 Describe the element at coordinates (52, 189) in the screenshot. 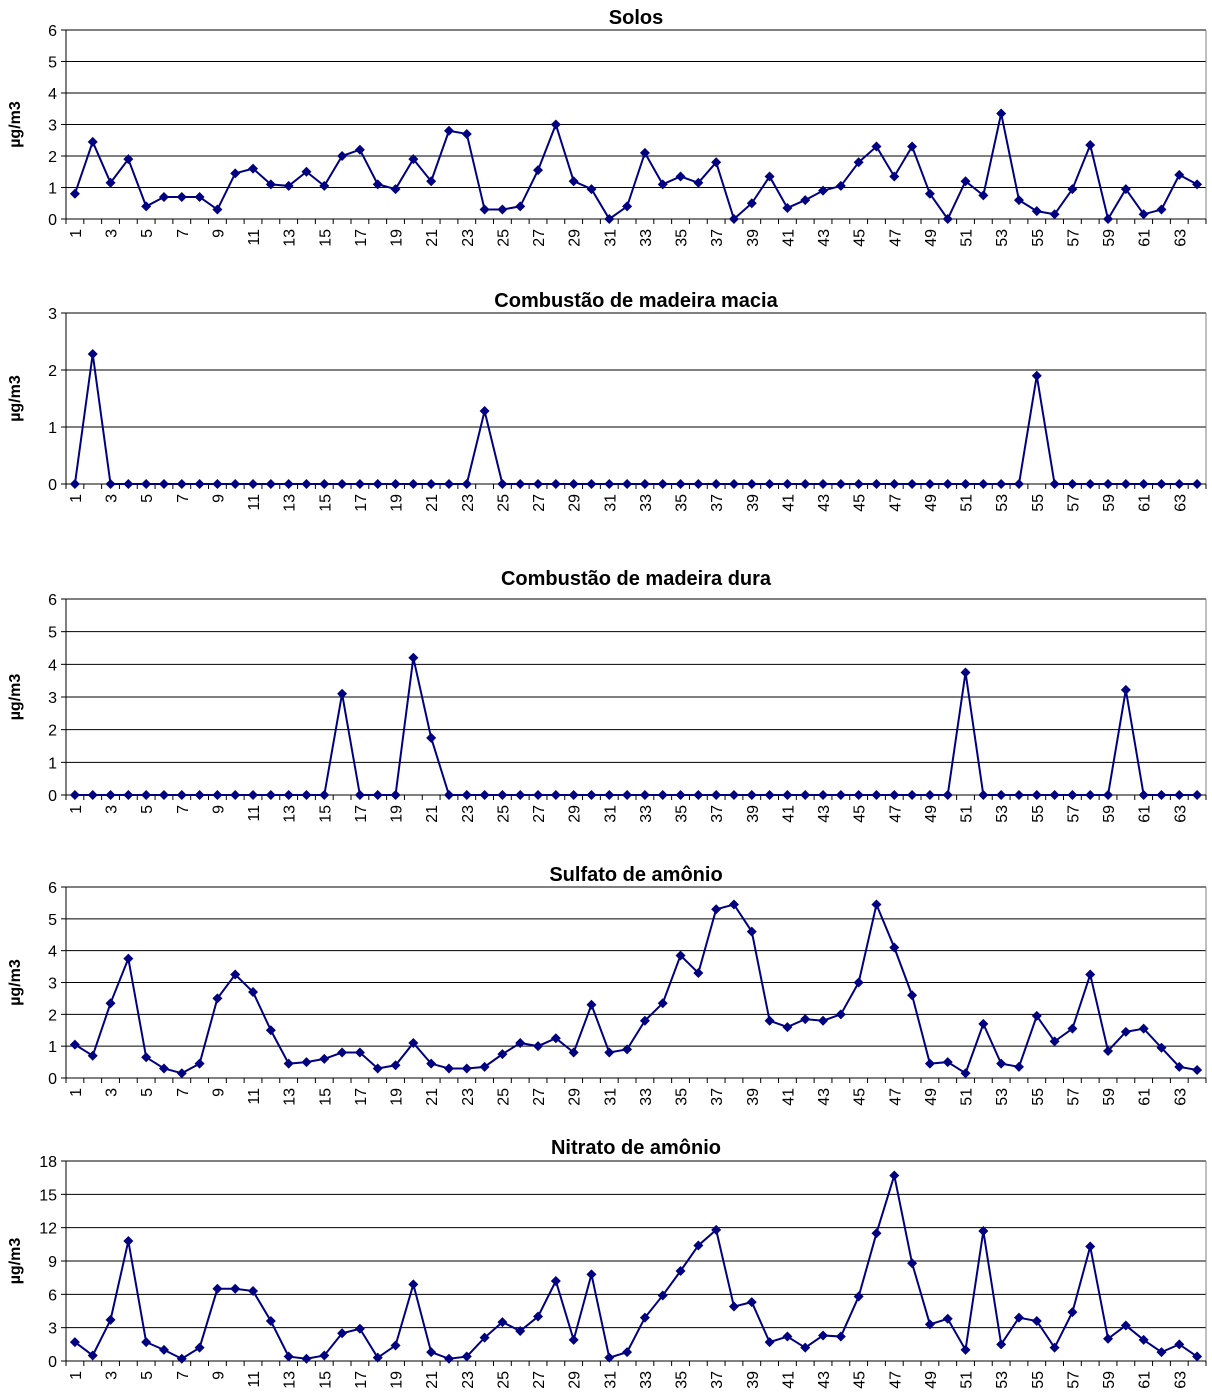

I see `y-tick-label: 1` at that location.